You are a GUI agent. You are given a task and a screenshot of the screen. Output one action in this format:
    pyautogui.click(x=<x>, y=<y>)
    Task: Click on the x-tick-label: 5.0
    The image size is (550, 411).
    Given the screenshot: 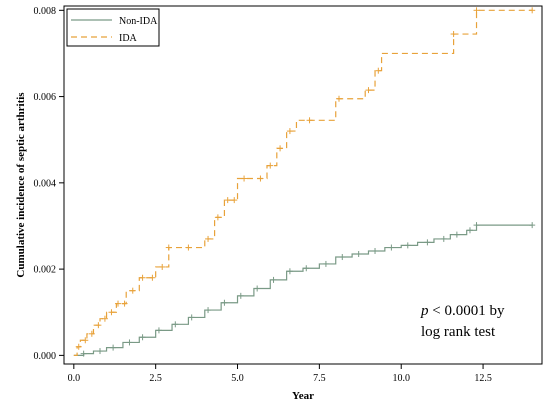 What is the action you would take?
    pyautogui.click(x=237, y=378)
    